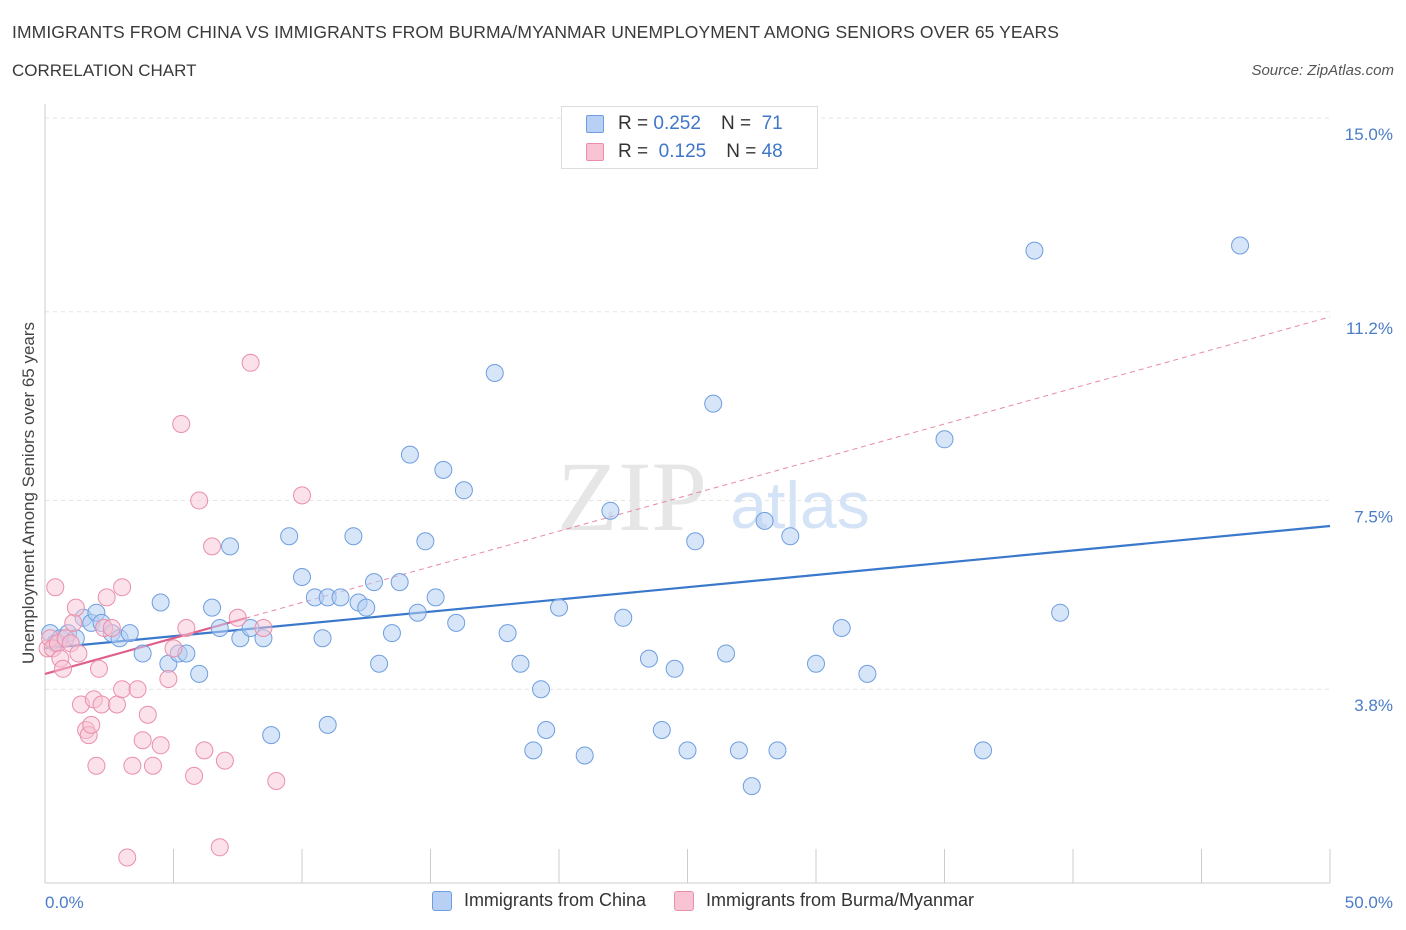  What do you see at coordinates (689, 137) in the screenshot?
I see `stats-legend: R = 0.252 N = 71 R = 0.125 N = 48` at bounding box center [689, 137].